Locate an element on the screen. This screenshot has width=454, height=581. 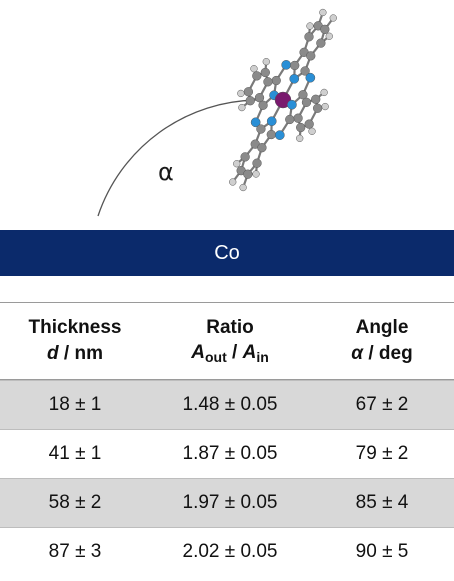
subscript-out: out is located at coordinates (215, 357).